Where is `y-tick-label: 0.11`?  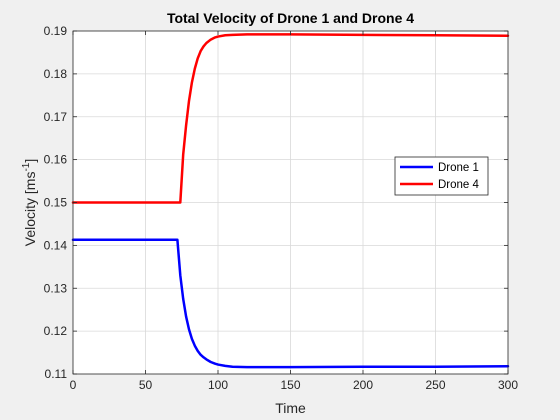
y-tick-label: 0.11 is located at coordinates (56, 374).